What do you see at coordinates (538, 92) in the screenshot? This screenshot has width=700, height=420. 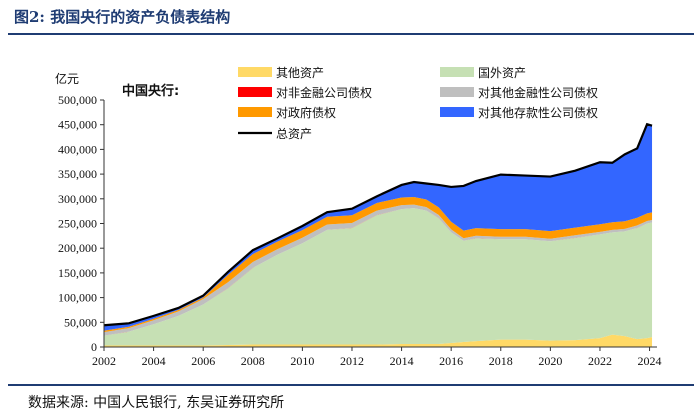 I see `legend-label-4: 对其他金融性公司债权` at bounding box center [538, 92].